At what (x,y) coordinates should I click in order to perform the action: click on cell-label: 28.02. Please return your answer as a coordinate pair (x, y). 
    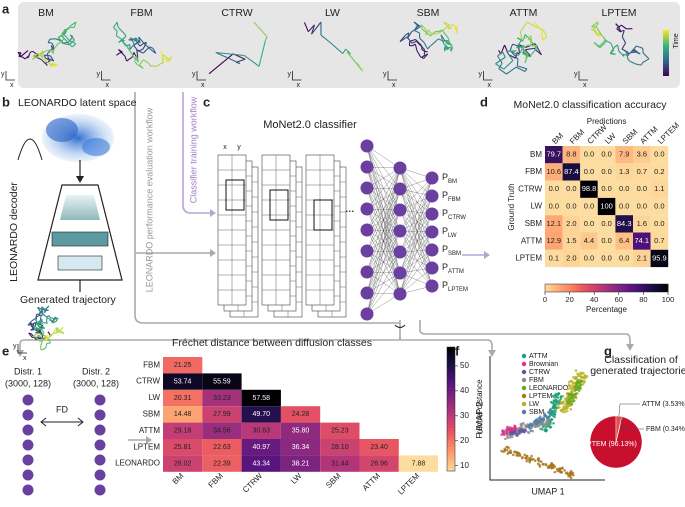
    Looking at the image, I should click on (183, 463).